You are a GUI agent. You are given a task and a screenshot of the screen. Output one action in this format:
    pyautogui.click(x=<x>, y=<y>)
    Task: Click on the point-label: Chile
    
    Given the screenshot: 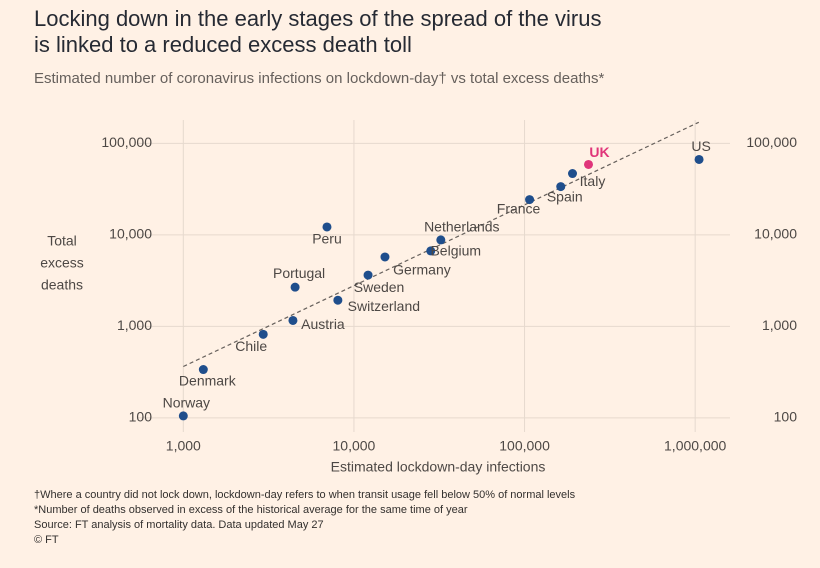 What is the action you would take?
    pyautogui.click(x=251, y=346)
    